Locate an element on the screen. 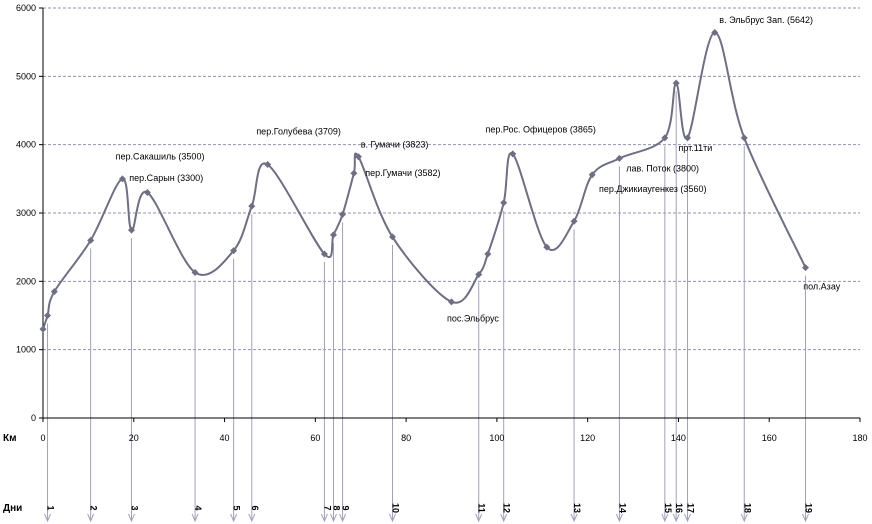 This screenshot has width=872, height=524. annotation-label: прт.11ти is located at coordinates (695, 148).